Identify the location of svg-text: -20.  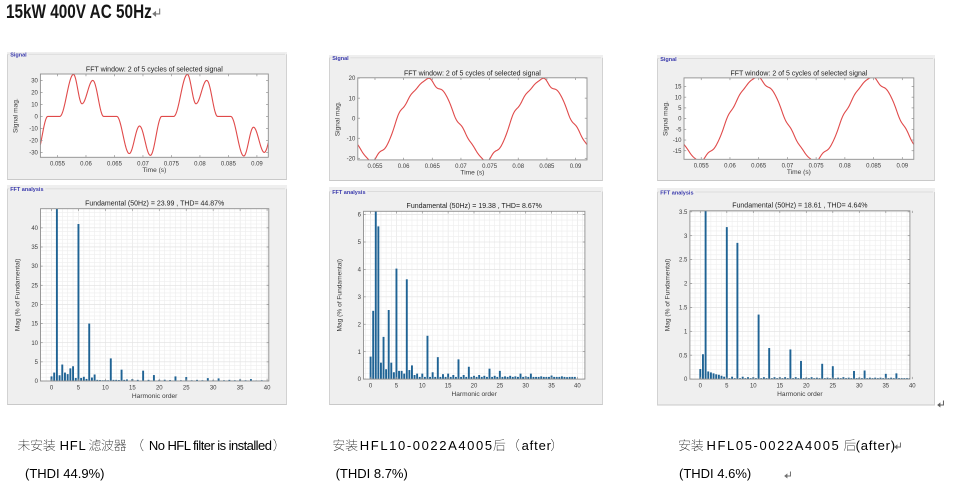
(351, 159).